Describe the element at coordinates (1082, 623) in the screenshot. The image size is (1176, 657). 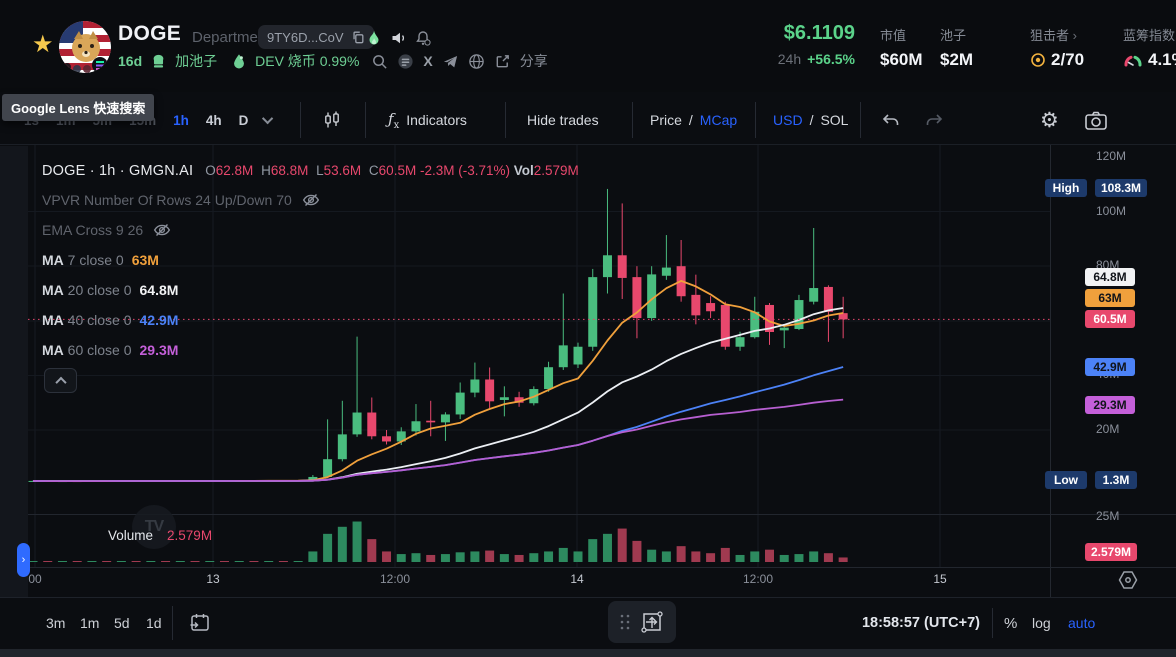
I see `auto-scale-button: auto` at that location.